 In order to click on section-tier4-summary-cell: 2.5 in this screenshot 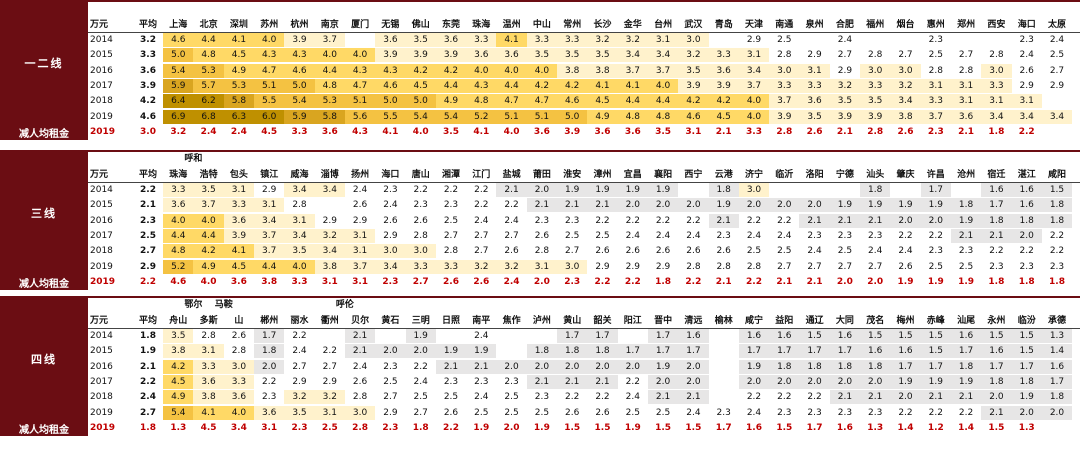, I will do `click(329, 427)`.